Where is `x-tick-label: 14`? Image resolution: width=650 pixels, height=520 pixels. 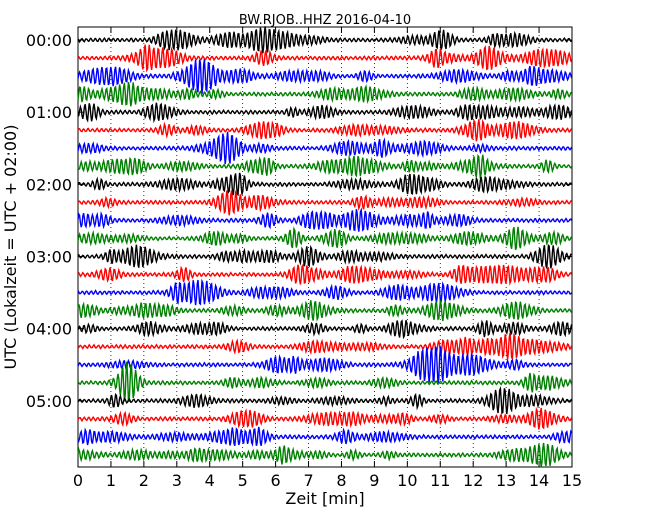
x-tick-label: 14 is located at coordinates (539, 480).